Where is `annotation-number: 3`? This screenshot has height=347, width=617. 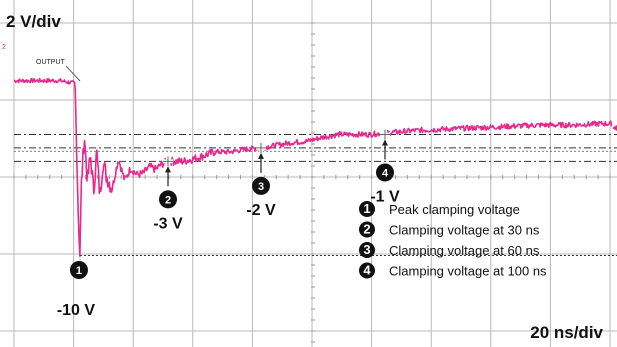
annotation-number: 3 is located at coordinates (261, 187).